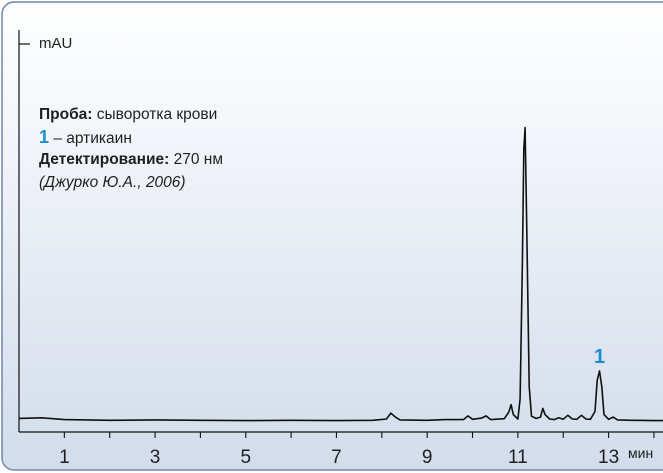 This screenshot has width=663, height=473. Describe the element at coordinates (112, 182) in the screenshot. I see `citation: (Джурко Ю.А., 2006)` at that location.